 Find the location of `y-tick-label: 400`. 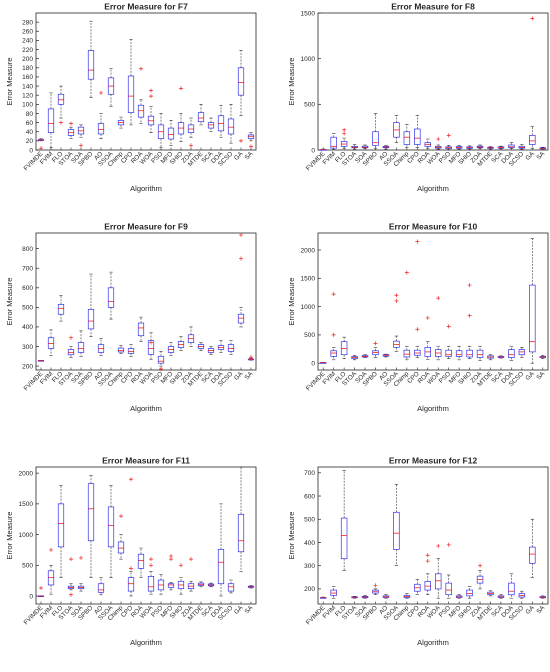

y-tick-label: 400 is located at coordinates (309, 543).